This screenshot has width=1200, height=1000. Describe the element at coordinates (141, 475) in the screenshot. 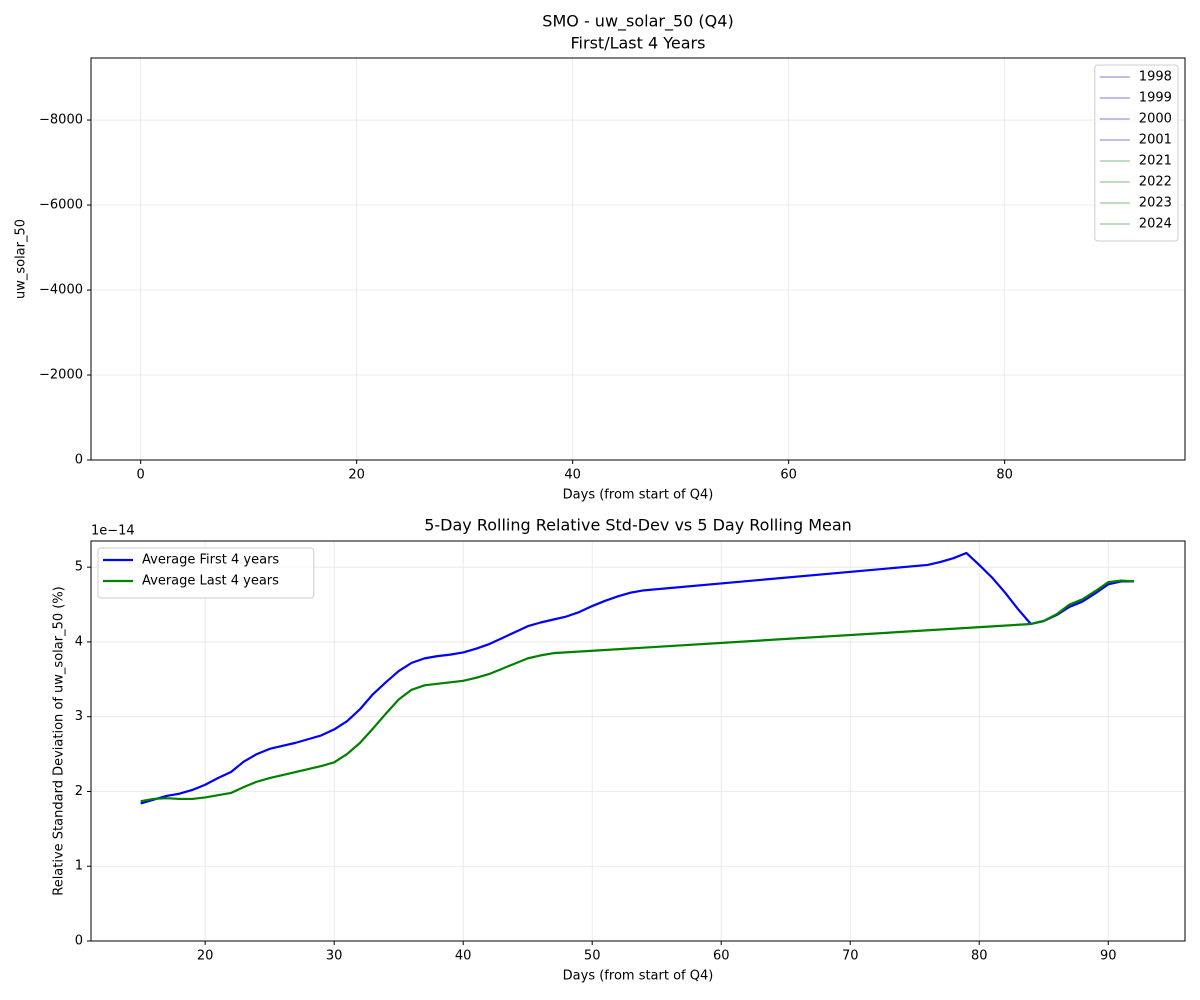

I see `x-tick-label: 0` at that location.